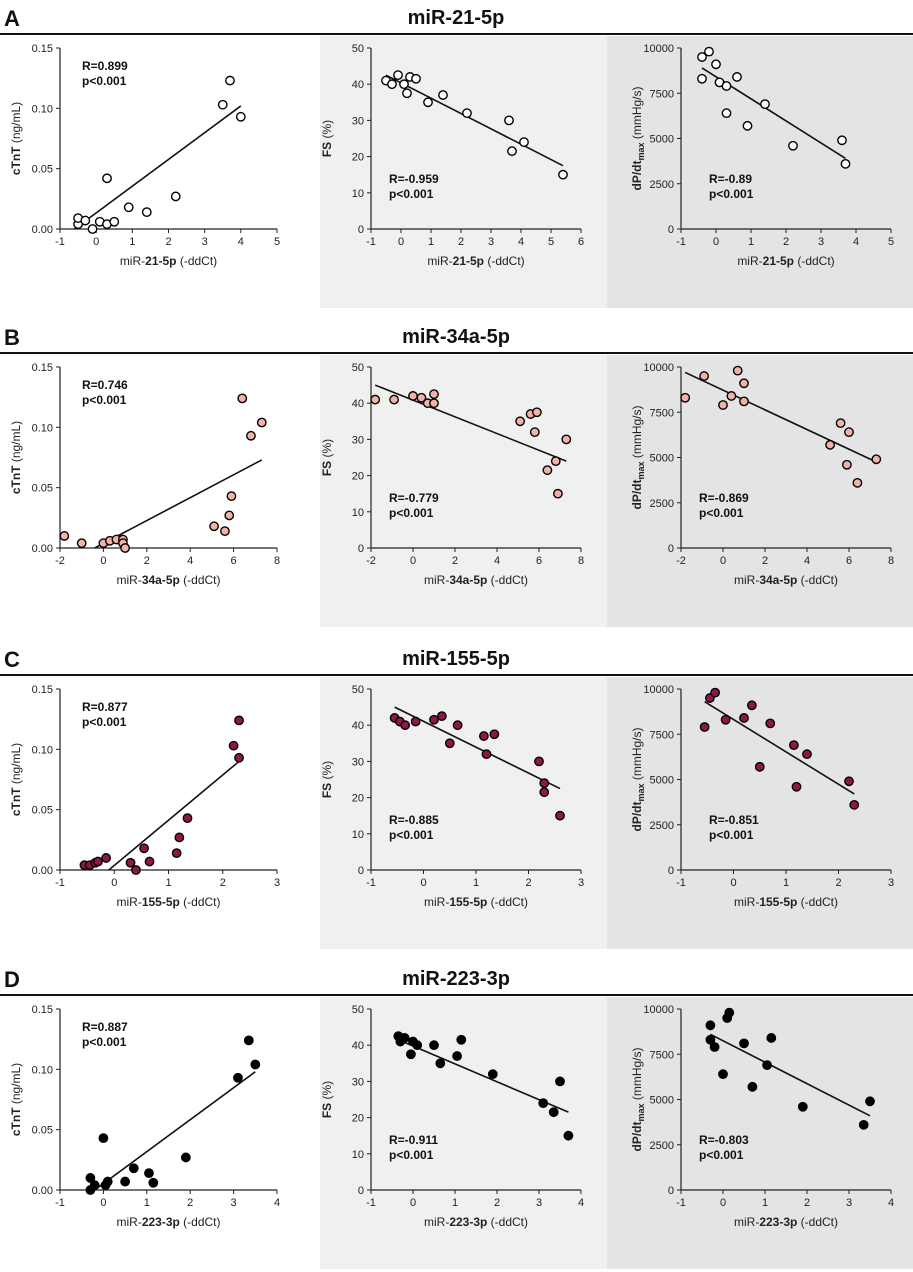 The image size is (913, 1272). I want to click on row-title: miR-223-3p, so click(456, 979).